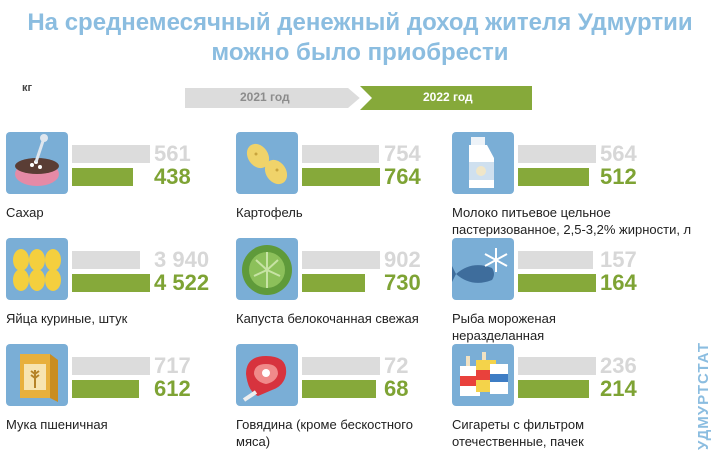 The image size is (720, 467). Describe the element at coordinates (37, 163) in the screenshot. I see `sugar-bowl-icon` at that location.